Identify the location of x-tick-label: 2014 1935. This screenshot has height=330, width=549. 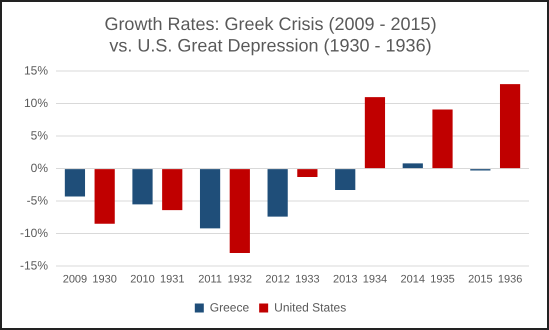
(427, 280).